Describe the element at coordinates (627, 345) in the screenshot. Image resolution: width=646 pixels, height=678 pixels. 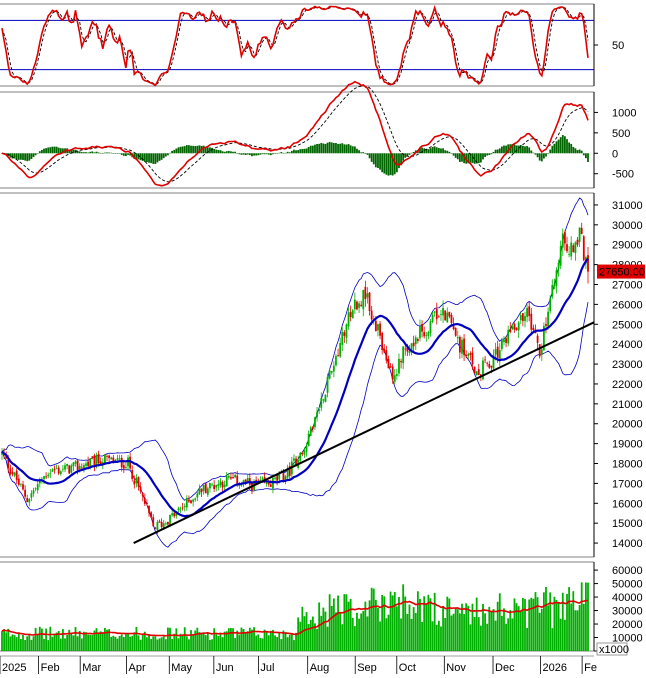
I see `price-tick-label: 24000` at that location.